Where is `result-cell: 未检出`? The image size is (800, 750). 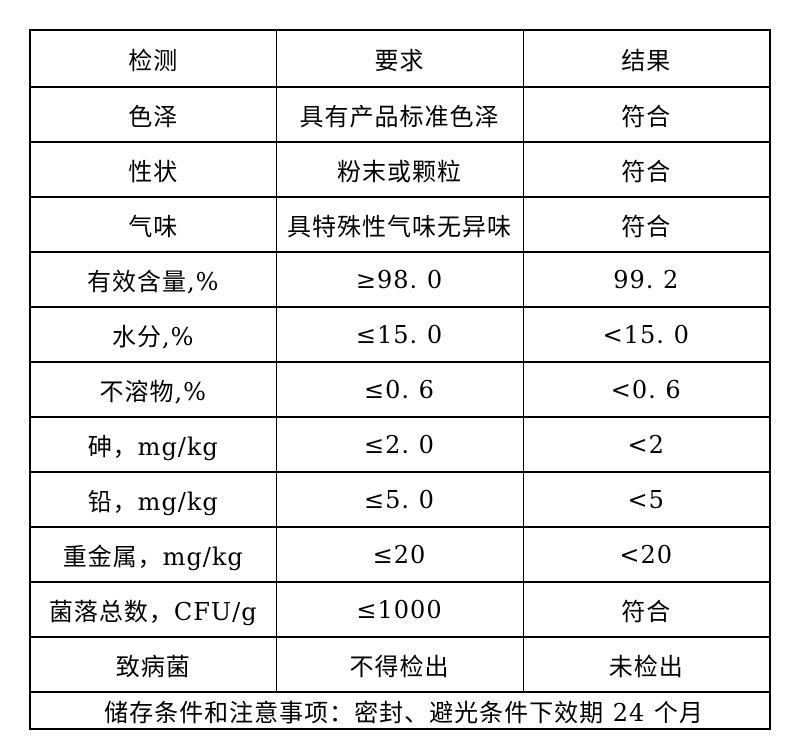 result-cell: 未检出 is located at coordinates (646, 664).